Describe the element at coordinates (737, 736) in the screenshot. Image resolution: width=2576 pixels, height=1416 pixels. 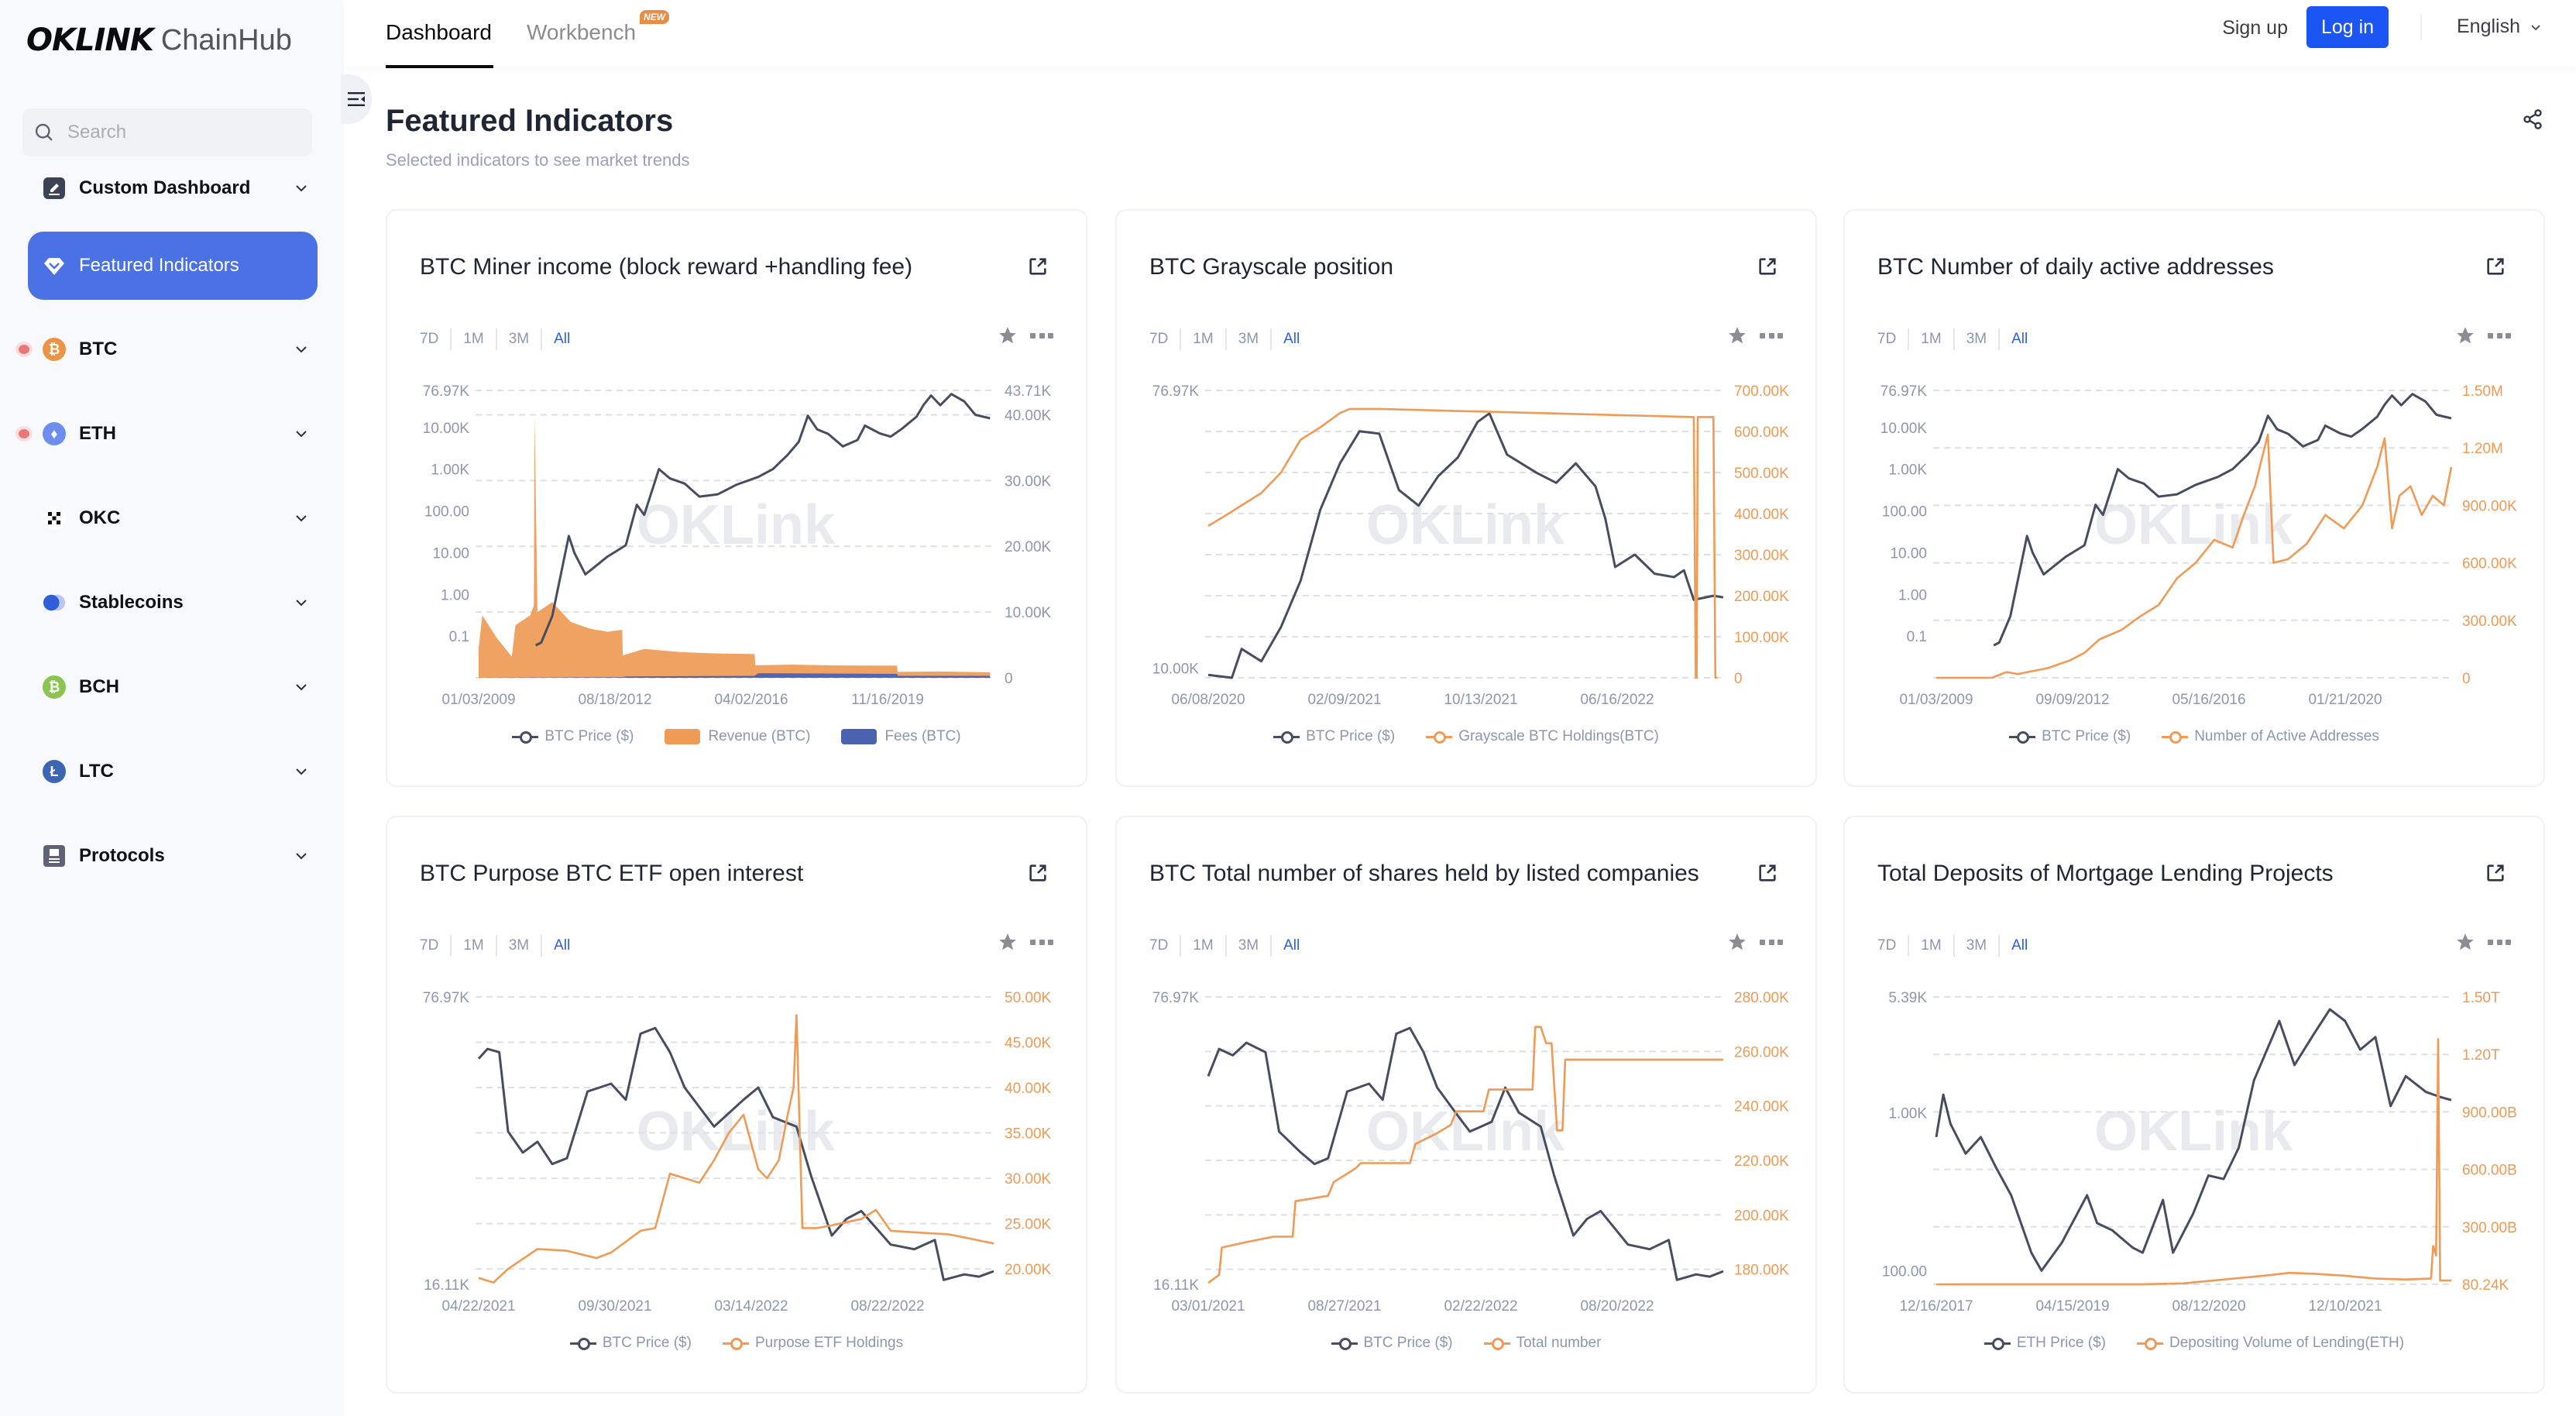
I see `legend-item-revenue-btc: Revenue (BTC)` at that location.